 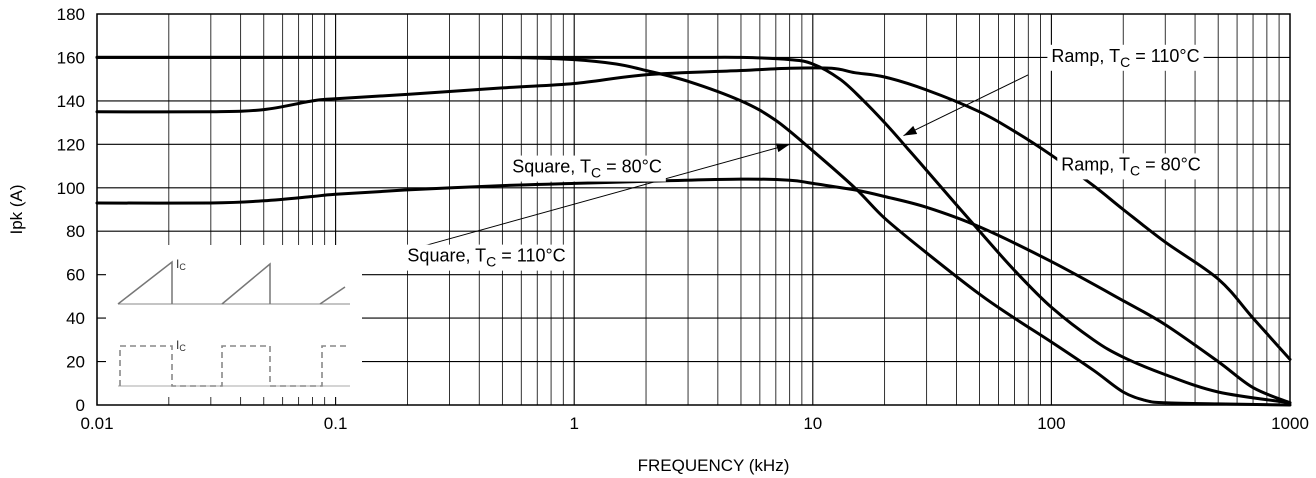 I want to click on annotation-label-4: Ramp, TC = 80°C, so click(x=1131, y=166).